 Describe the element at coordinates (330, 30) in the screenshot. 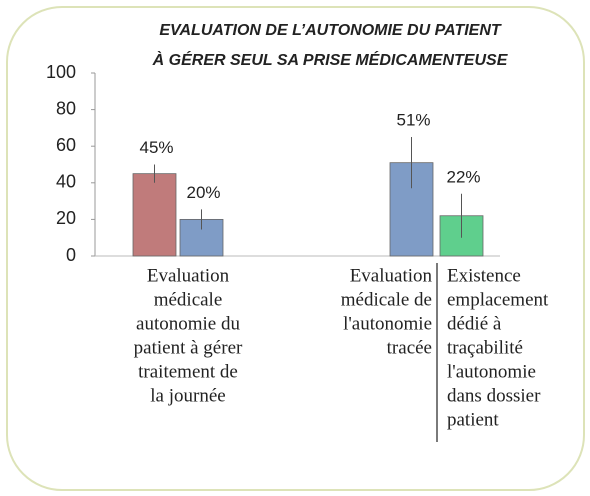

I see `chart-title: EVALUATION DE L’AUTONOMIE DU PATIENT` at that location.